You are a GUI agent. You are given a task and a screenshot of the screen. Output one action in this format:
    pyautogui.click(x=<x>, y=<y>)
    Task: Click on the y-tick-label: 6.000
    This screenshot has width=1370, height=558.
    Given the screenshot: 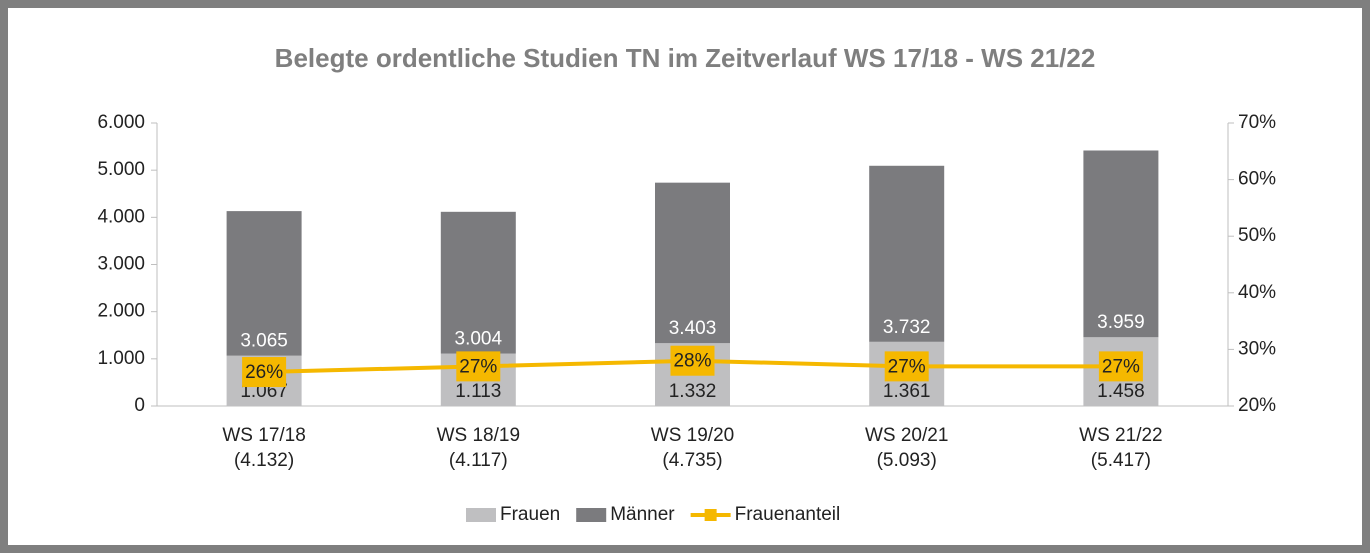 What is the action you would take?
    pyautogui.click(x=121, y=122)
    